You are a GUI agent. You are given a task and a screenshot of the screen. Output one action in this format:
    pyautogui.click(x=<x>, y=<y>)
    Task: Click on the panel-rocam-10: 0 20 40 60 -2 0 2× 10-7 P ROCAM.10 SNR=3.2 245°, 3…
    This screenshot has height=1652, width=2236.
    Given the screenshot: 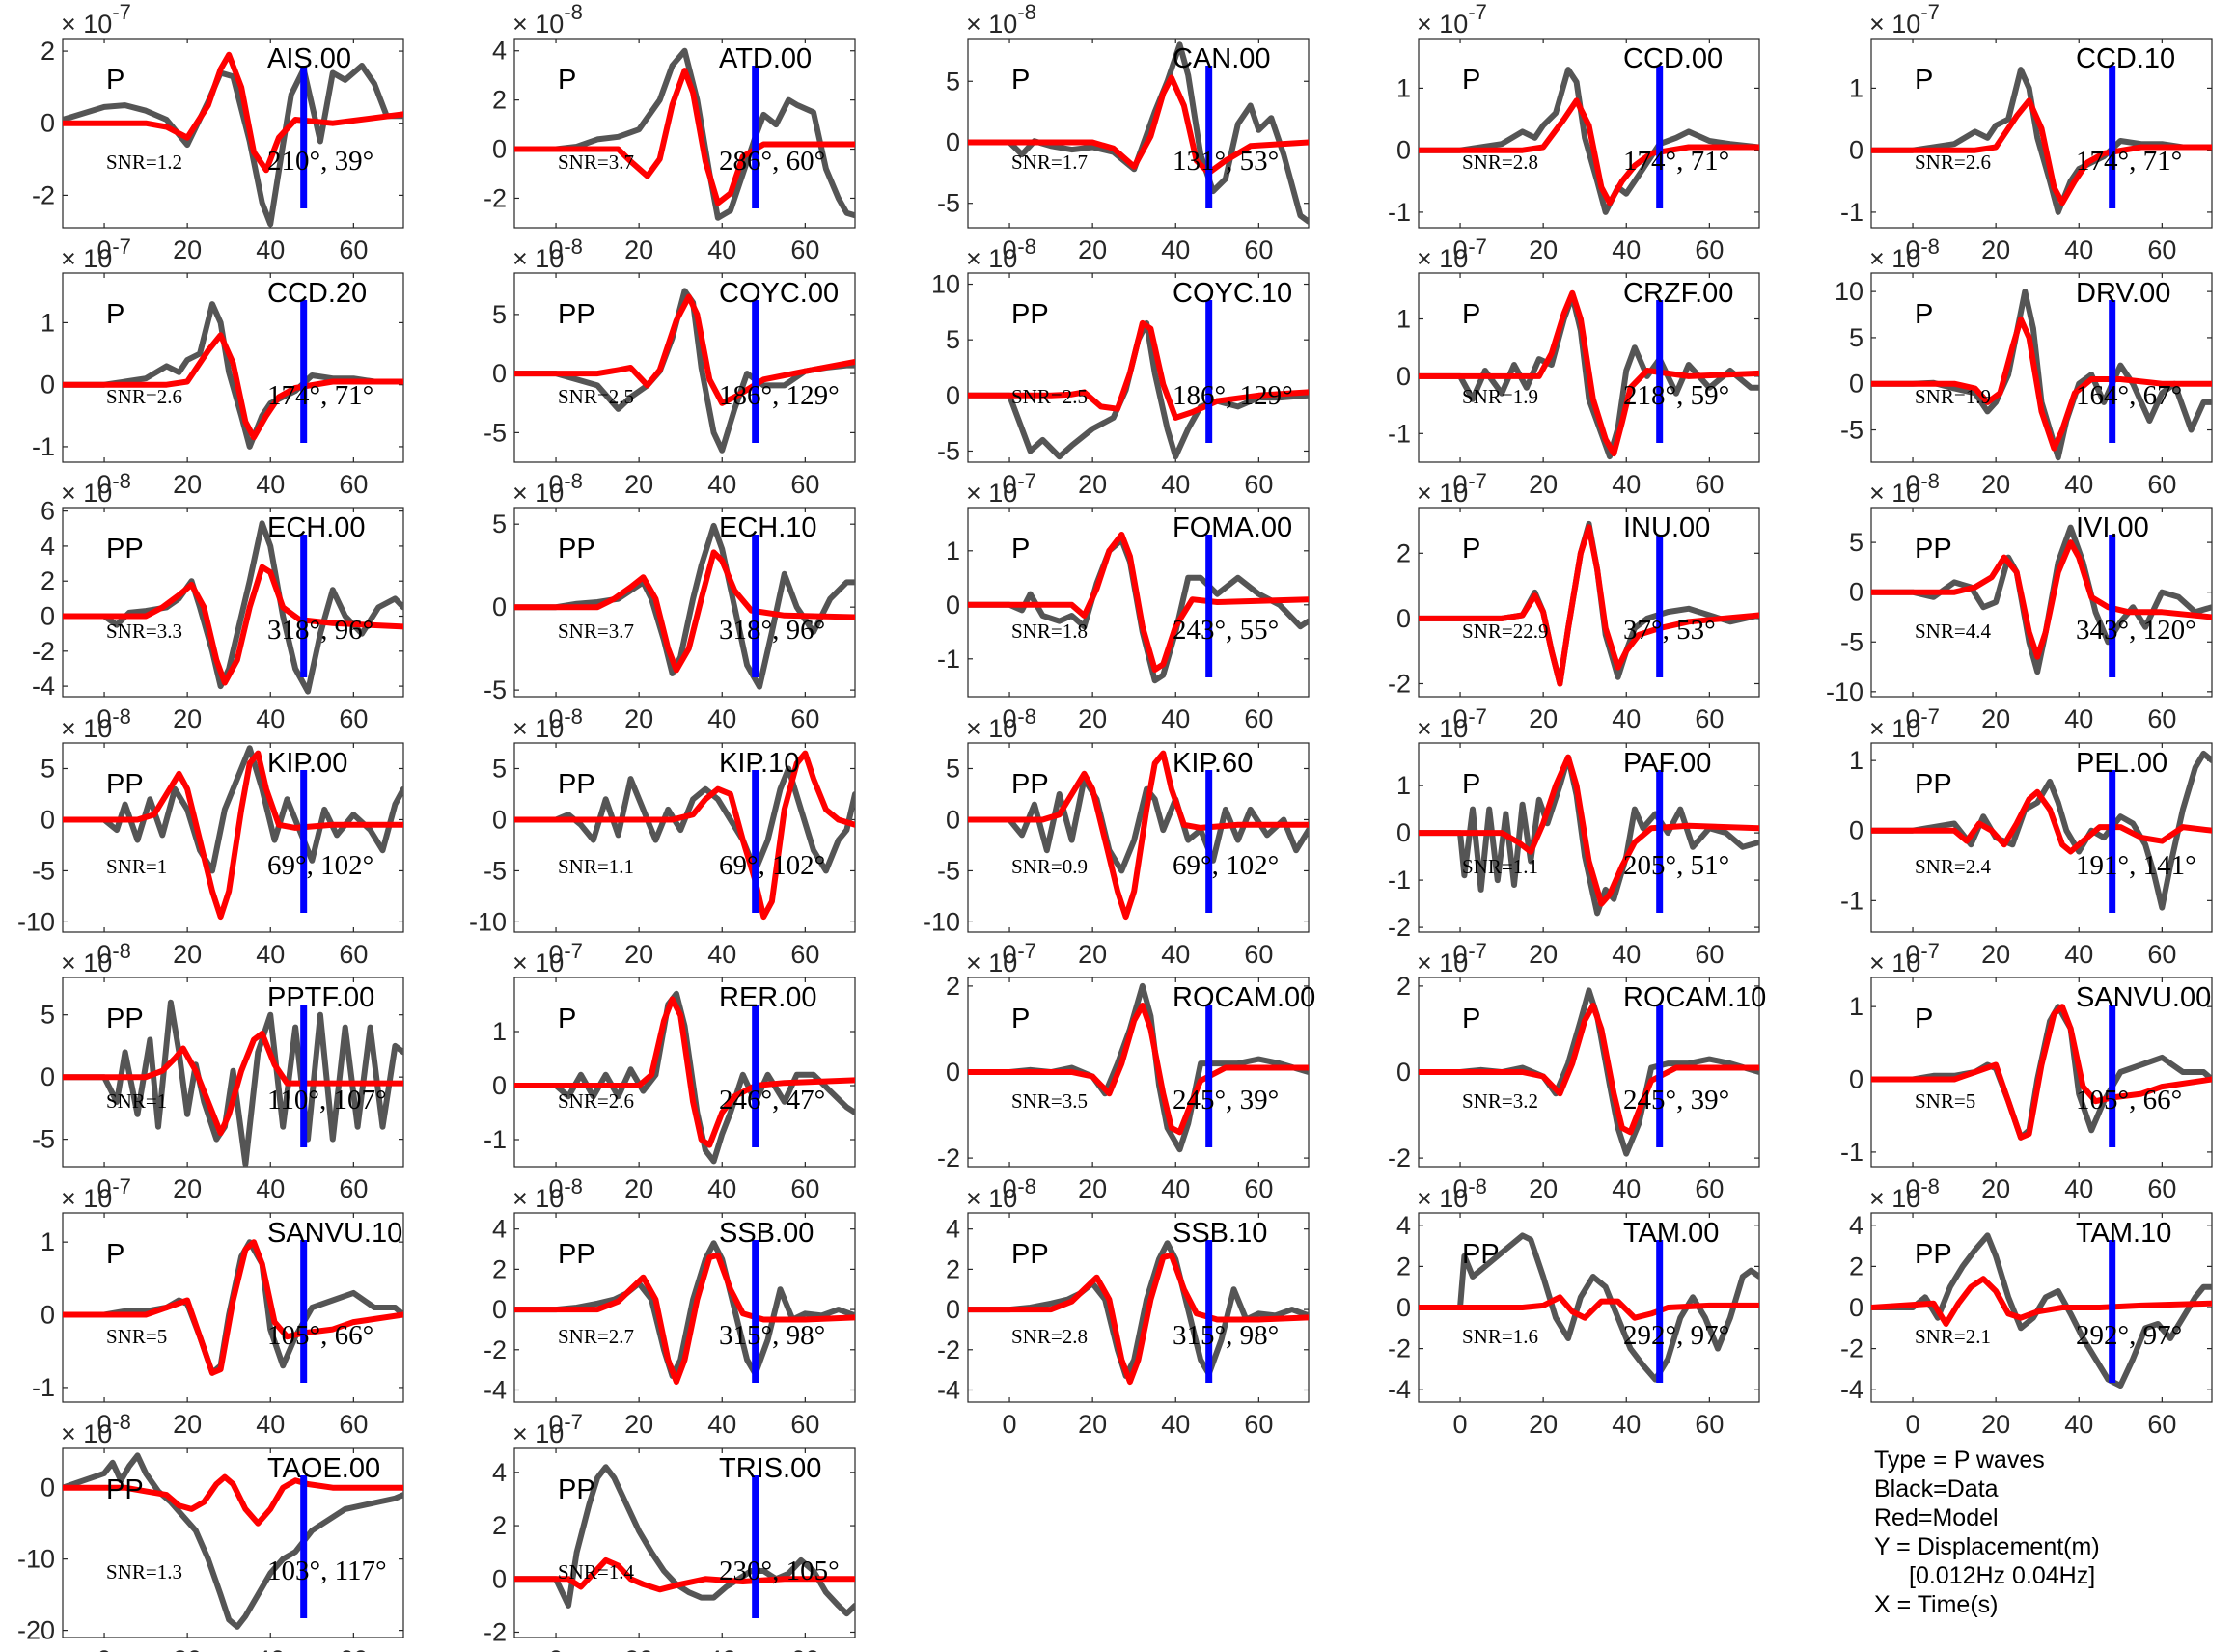 What is the action you would take?
    pyautogui.click(x=1577, y=1071)
    